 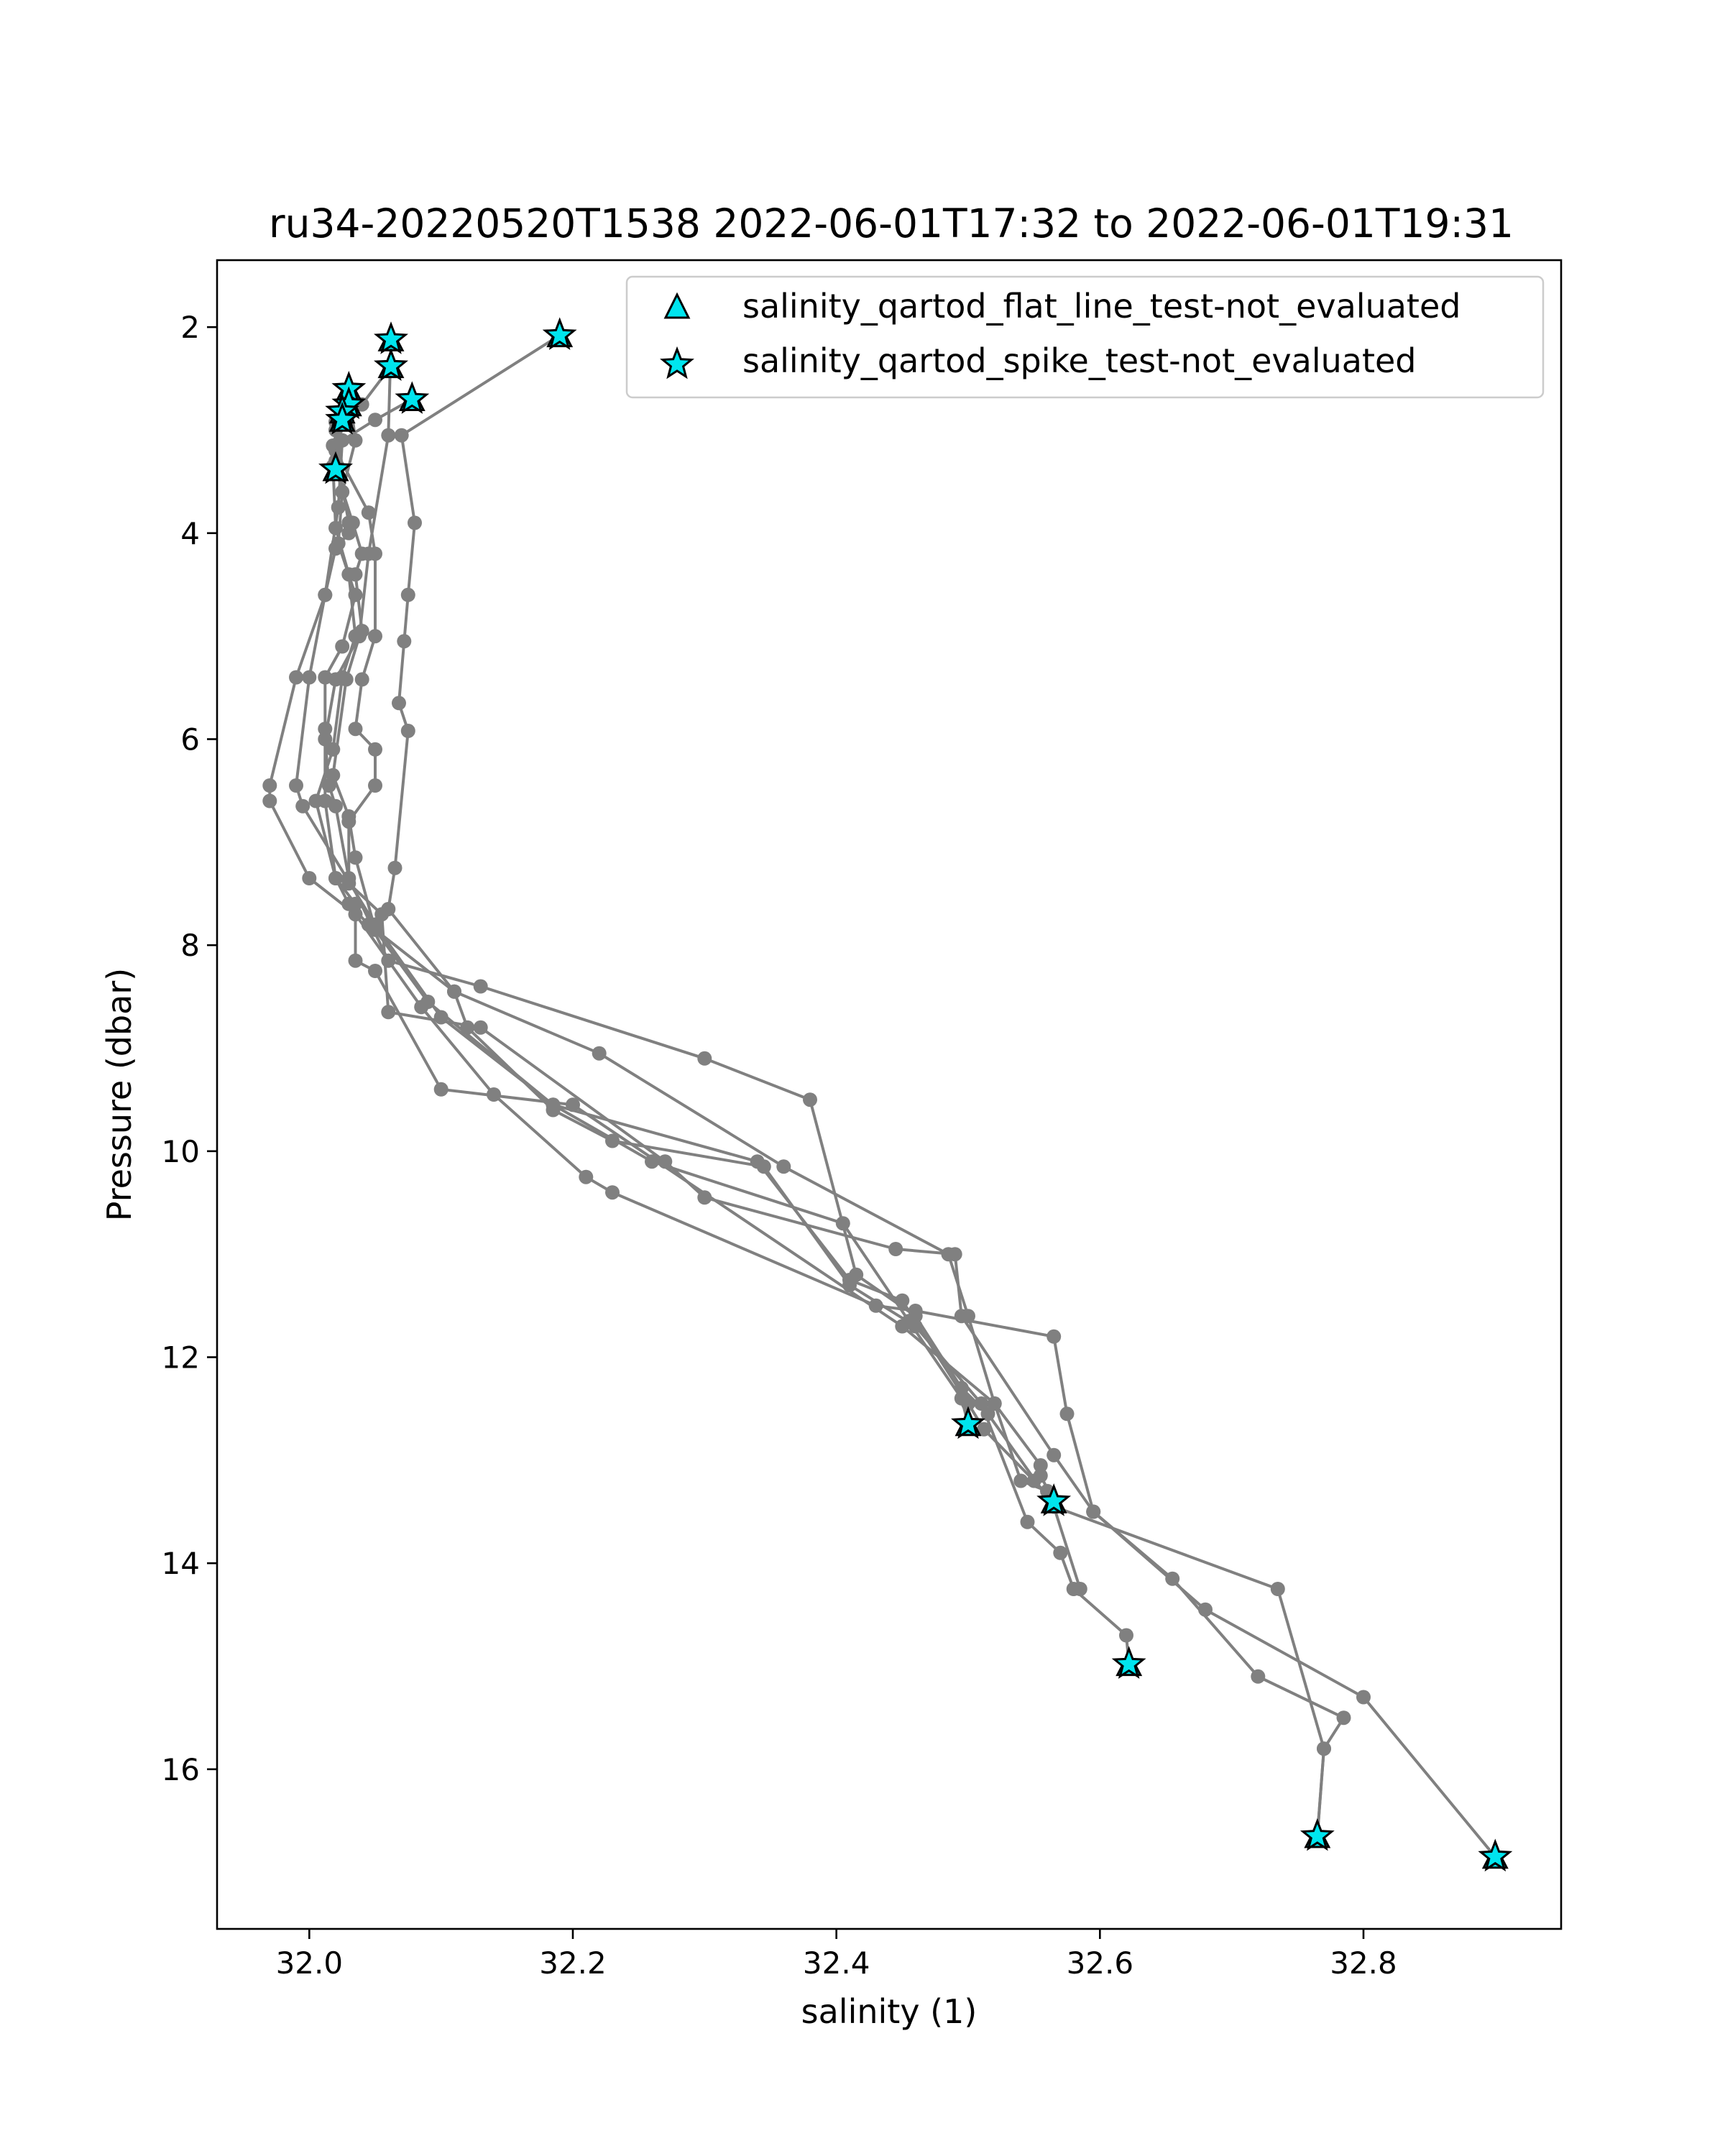 I want to click on x-tick-label: 32.2, so click(x=573, y=1963).